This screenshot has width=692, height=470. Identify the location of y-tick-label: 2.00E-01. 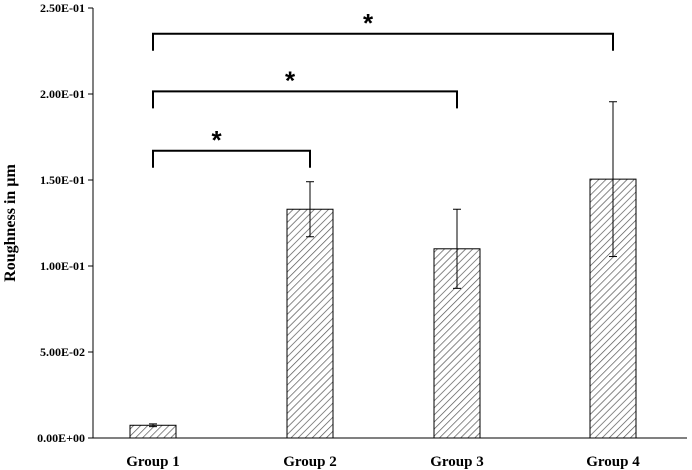
(62, 94).